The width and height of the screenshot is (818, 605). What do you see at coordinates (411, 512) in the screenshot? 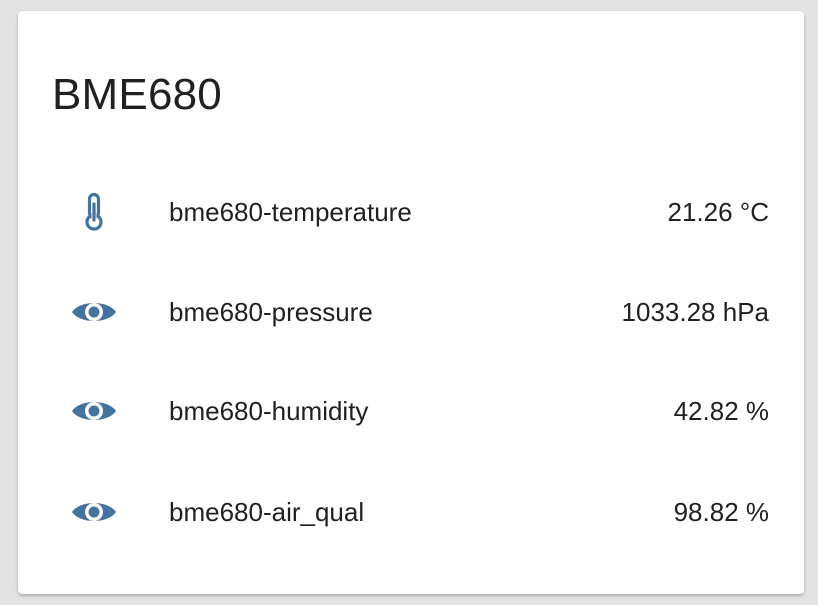
I see `entity-row-air-qual: bme680-air_qual 98.82 %` at bounding box center [411, 512].